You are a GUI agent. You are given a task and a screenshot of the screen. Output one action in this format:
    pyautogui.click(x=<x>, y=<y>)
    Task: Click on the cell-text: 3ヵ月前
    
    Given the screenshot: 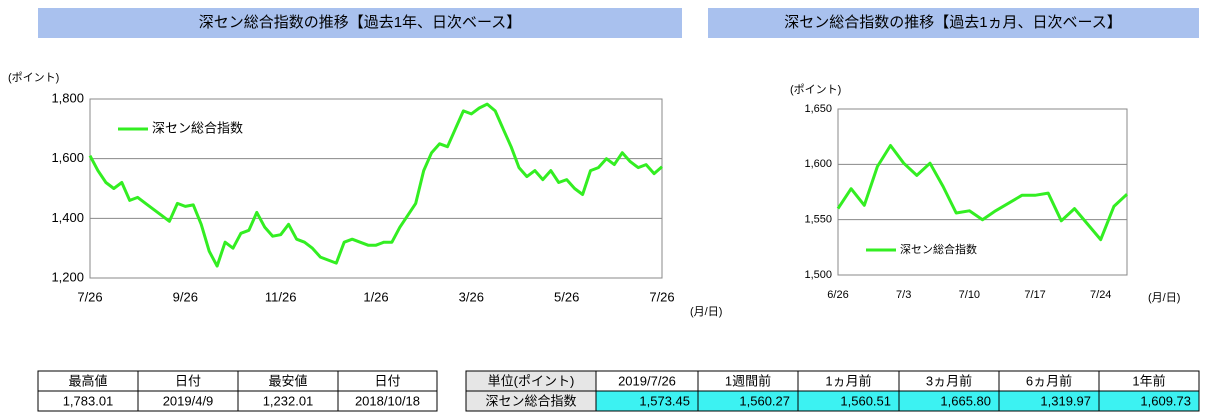 What is the action you would take?
    pyautogui.click(x=949, y=380)
    